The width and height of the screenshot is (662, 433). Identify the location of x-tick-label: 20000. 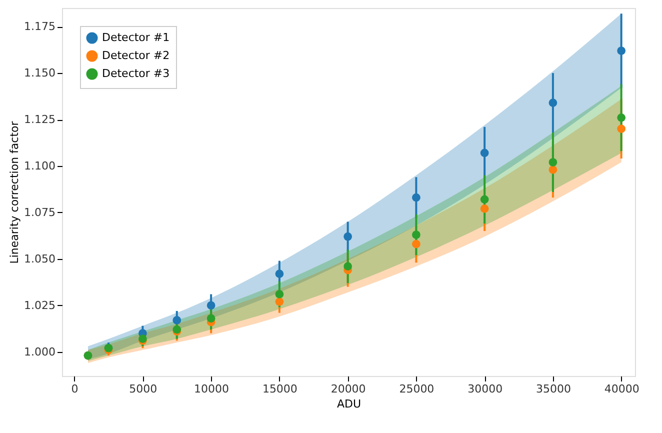
(348, 389).